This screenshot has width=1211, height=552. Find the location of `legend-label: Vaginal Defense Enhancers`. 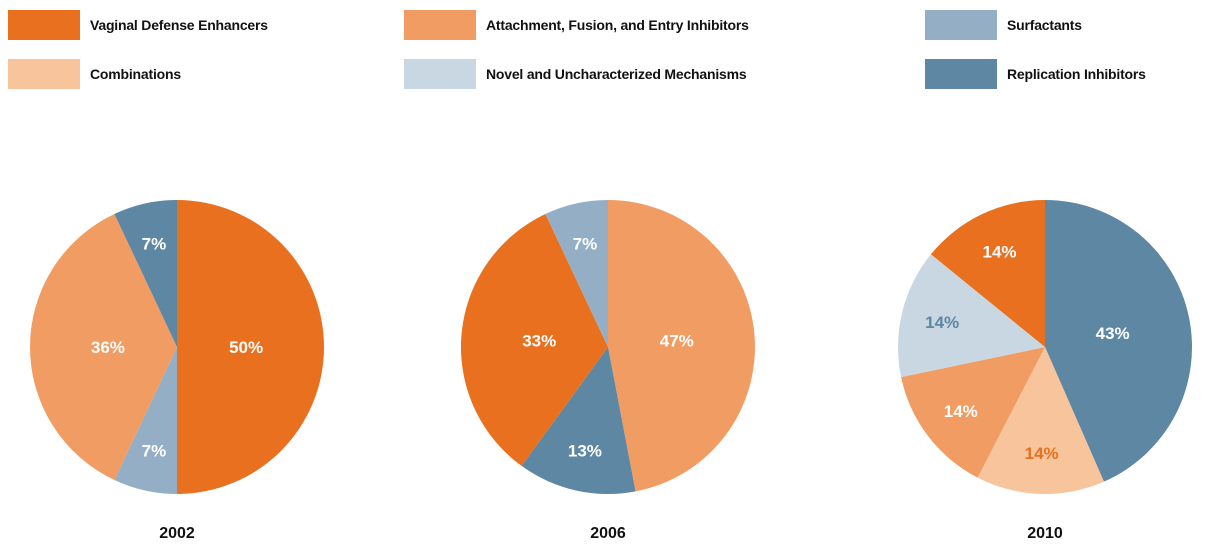

legend-label: Vaginal Defense Enhancers is located at coordinates (179, 25).